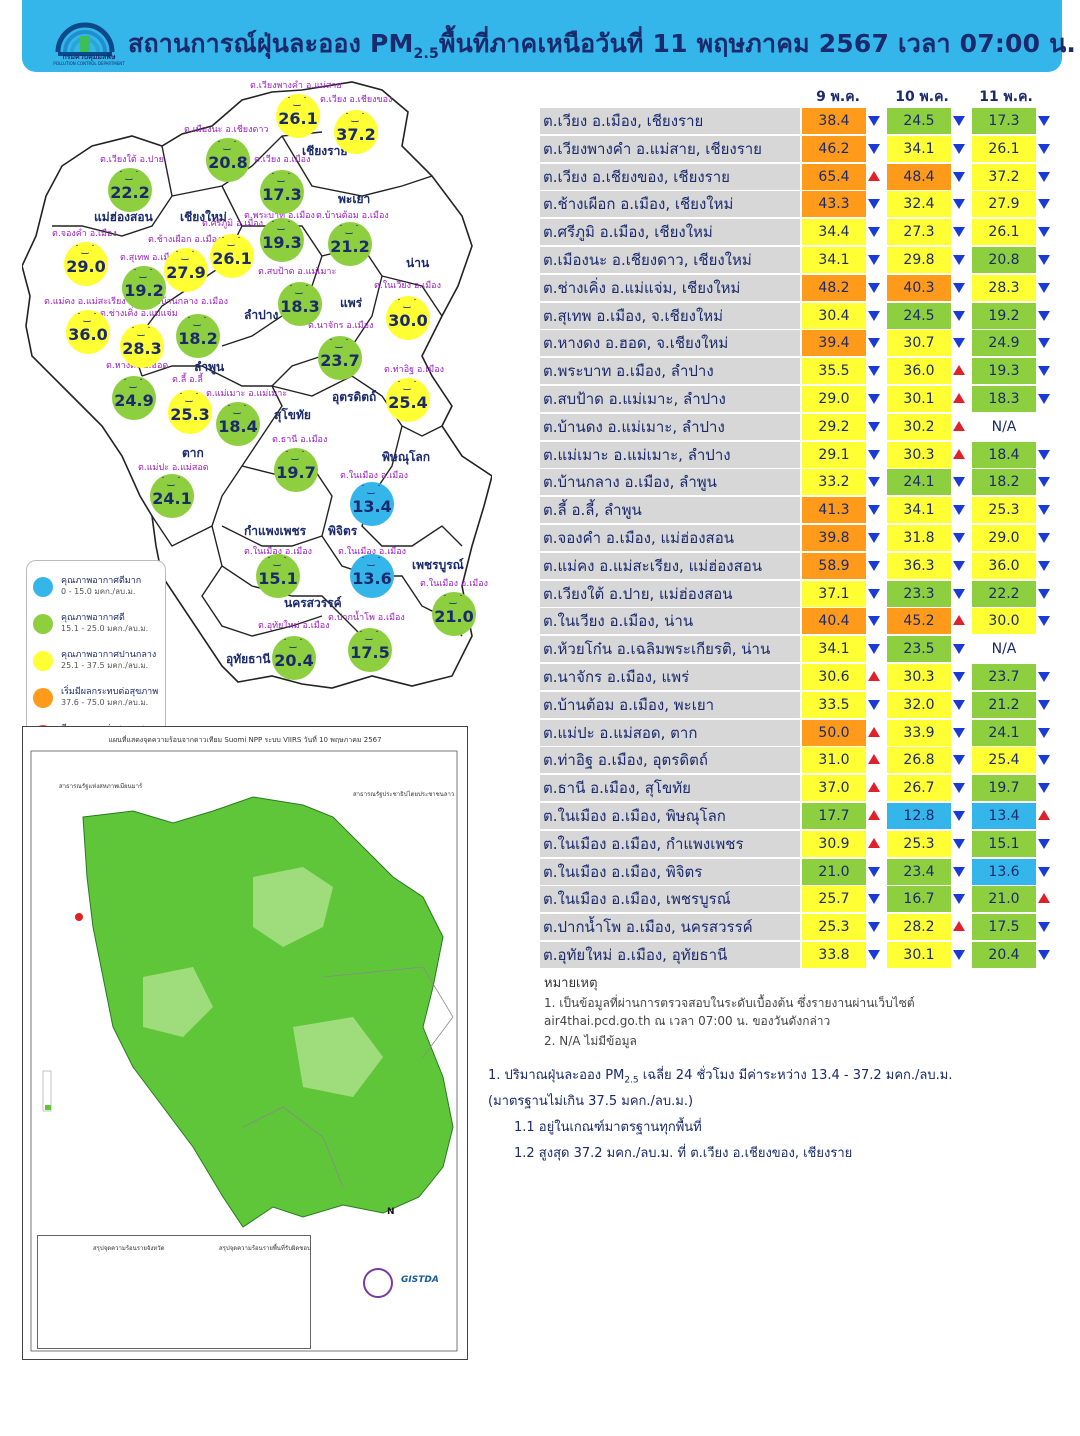 The image size is (1080, 1436). Describe the element at coordinates (282, 160) in the screenshot. I see `station-site-label: ต.เวียง อ.เมือง` at that location.